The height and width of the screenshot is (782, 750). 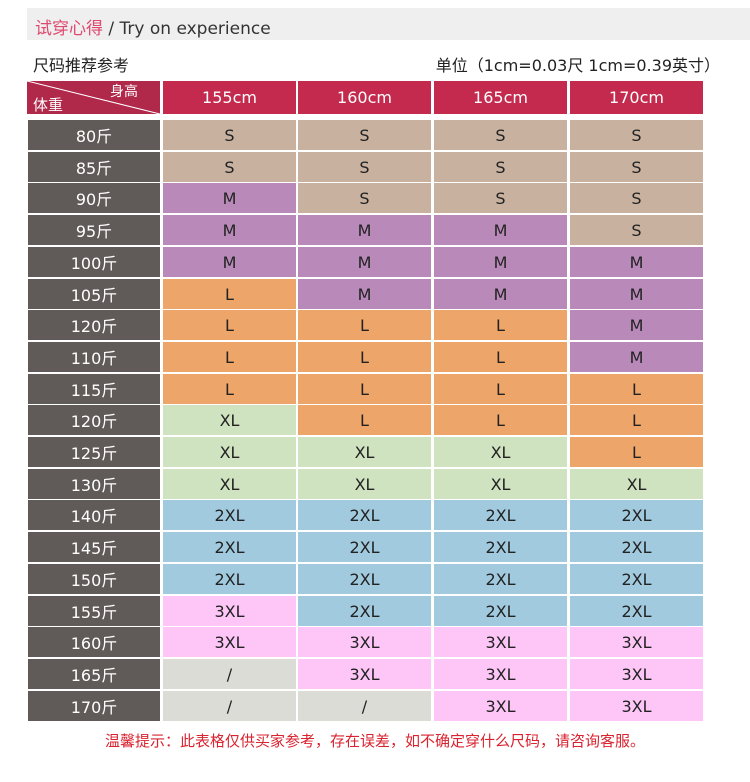 What do you see at coordinates (500, 97) in the screenshot?
I see `column-header-height: 165cm` at bounding box center [500, 97].